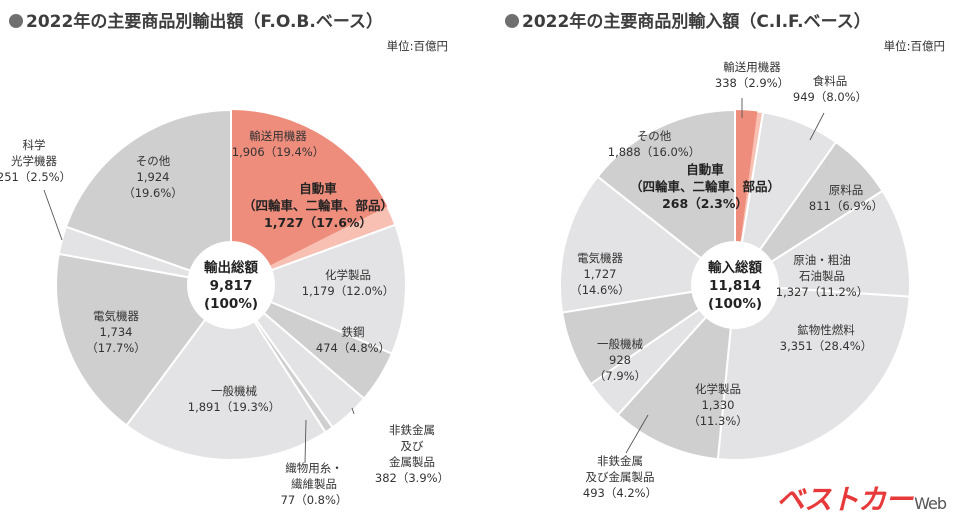 The width and height of the screenshot is (960, 522). Describe the element at coordinates (353, 332) in the screenshot. I see `slice-label-line: 鉄鋼` at that location.